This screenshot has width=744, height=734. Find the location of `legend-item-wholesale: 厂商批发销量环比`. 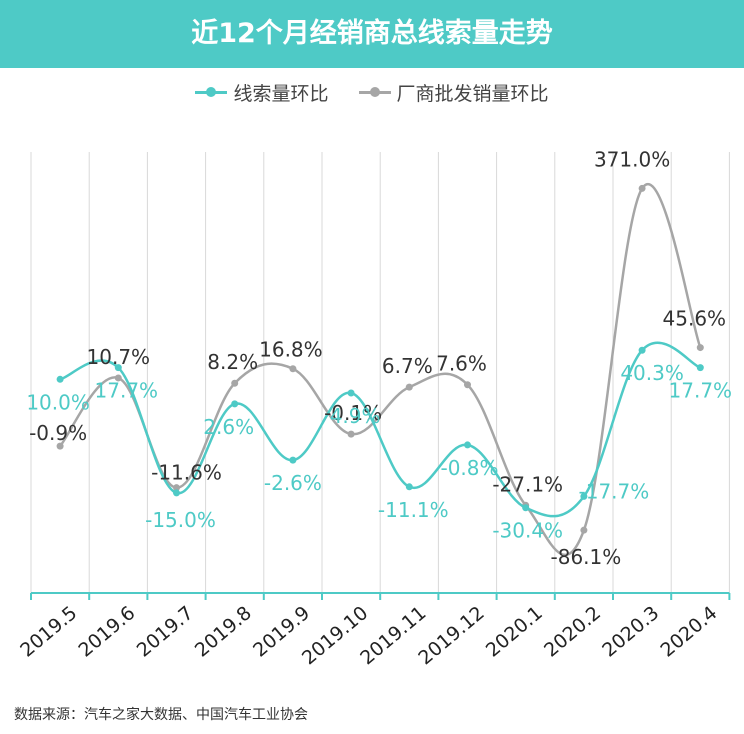

legend-item-wholesale: 厂商批发销量环比 is located at coordinates (453, 92).